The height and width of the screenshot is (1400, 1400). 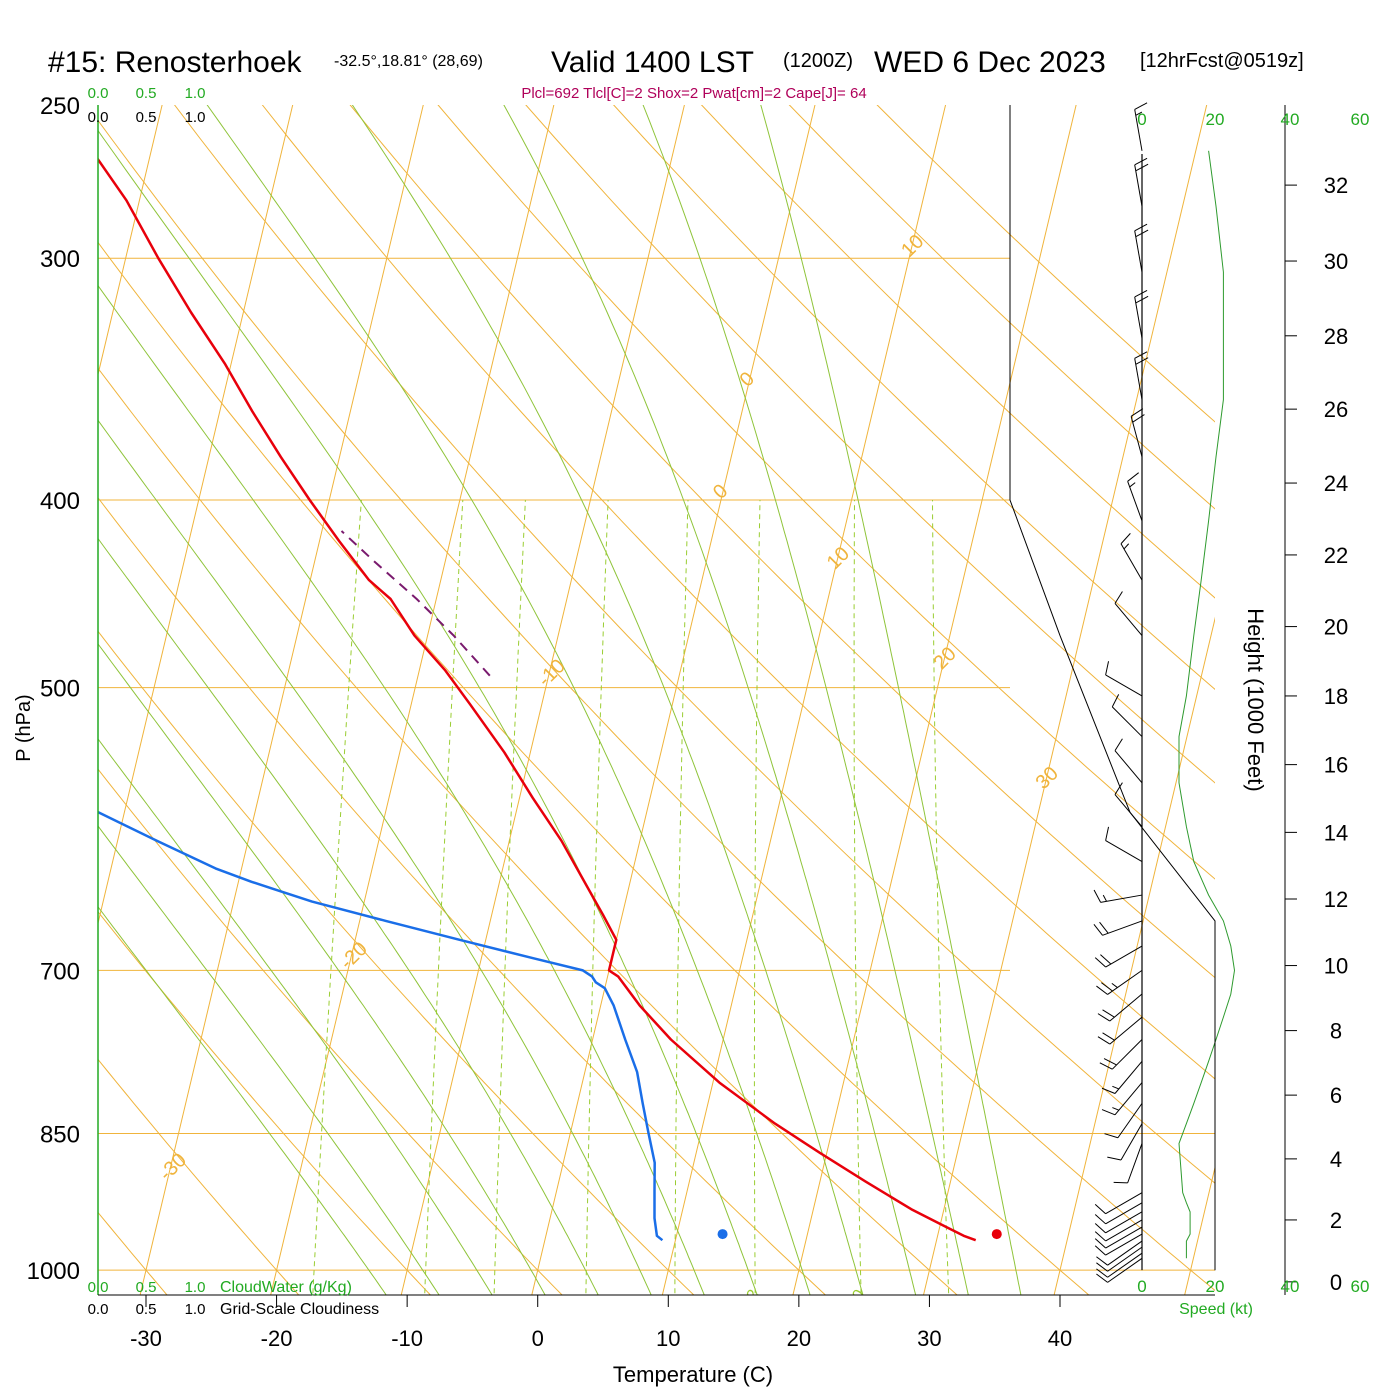 What do you see at coordinates (1216, 1309) in the screenshot?
I see `speed-axis-label: Speed (kt)` at bounding box center [1216, 1309].